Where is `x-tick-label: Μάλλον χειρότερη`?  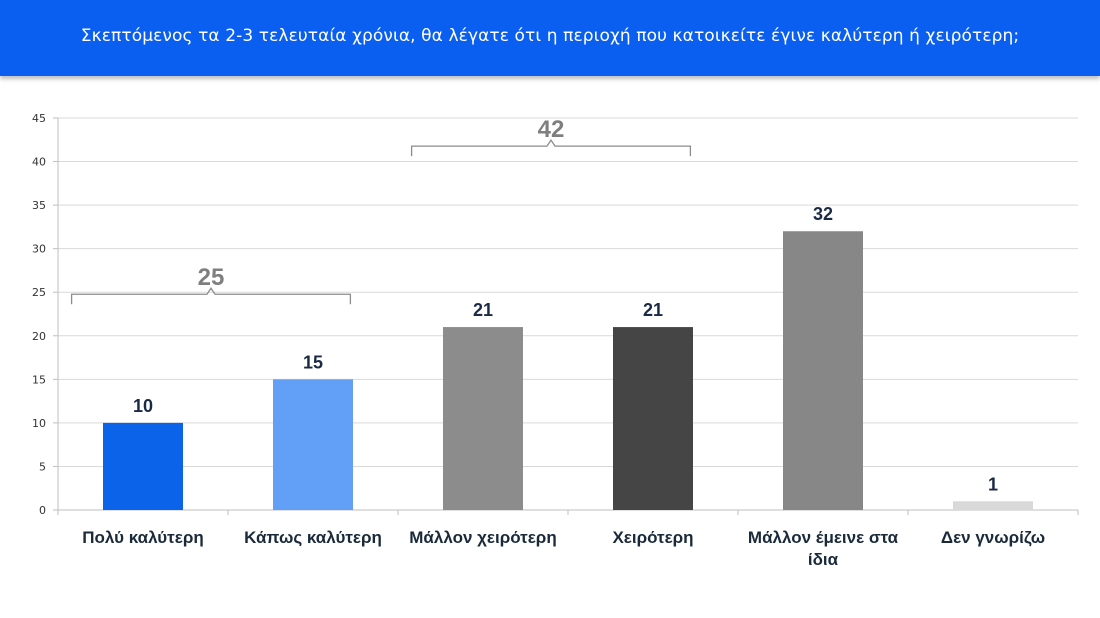
x-tick-label: Μάλλον χειρότερη is located at coordinates (482, 537).